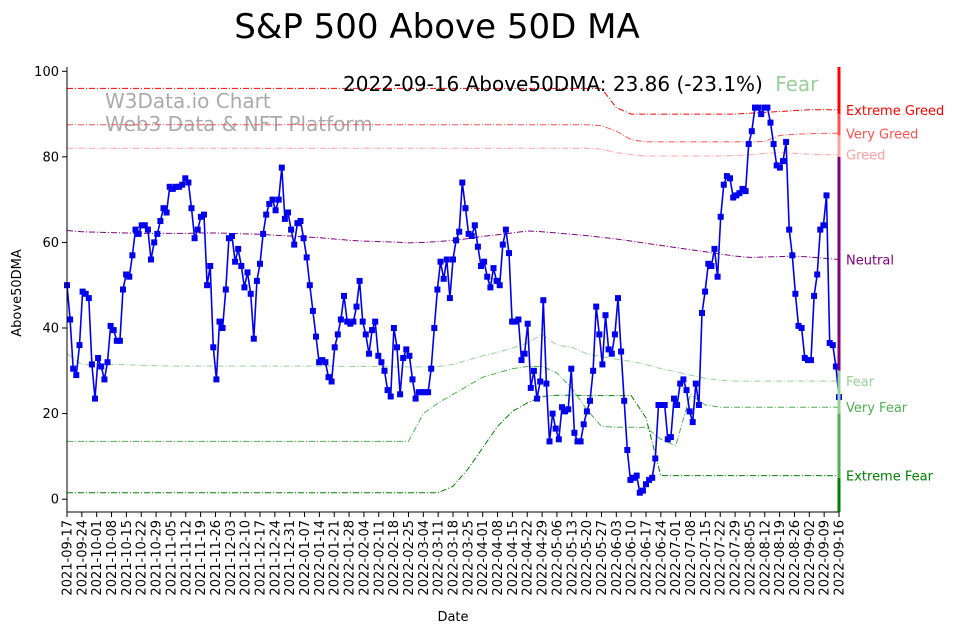 The width and height of the screenshot is (960, 633). What do you see at coordinates (231, 558) in the screenshot?
I see `x-tick-label: 2021-12-03` at bounding box center [231, 558].